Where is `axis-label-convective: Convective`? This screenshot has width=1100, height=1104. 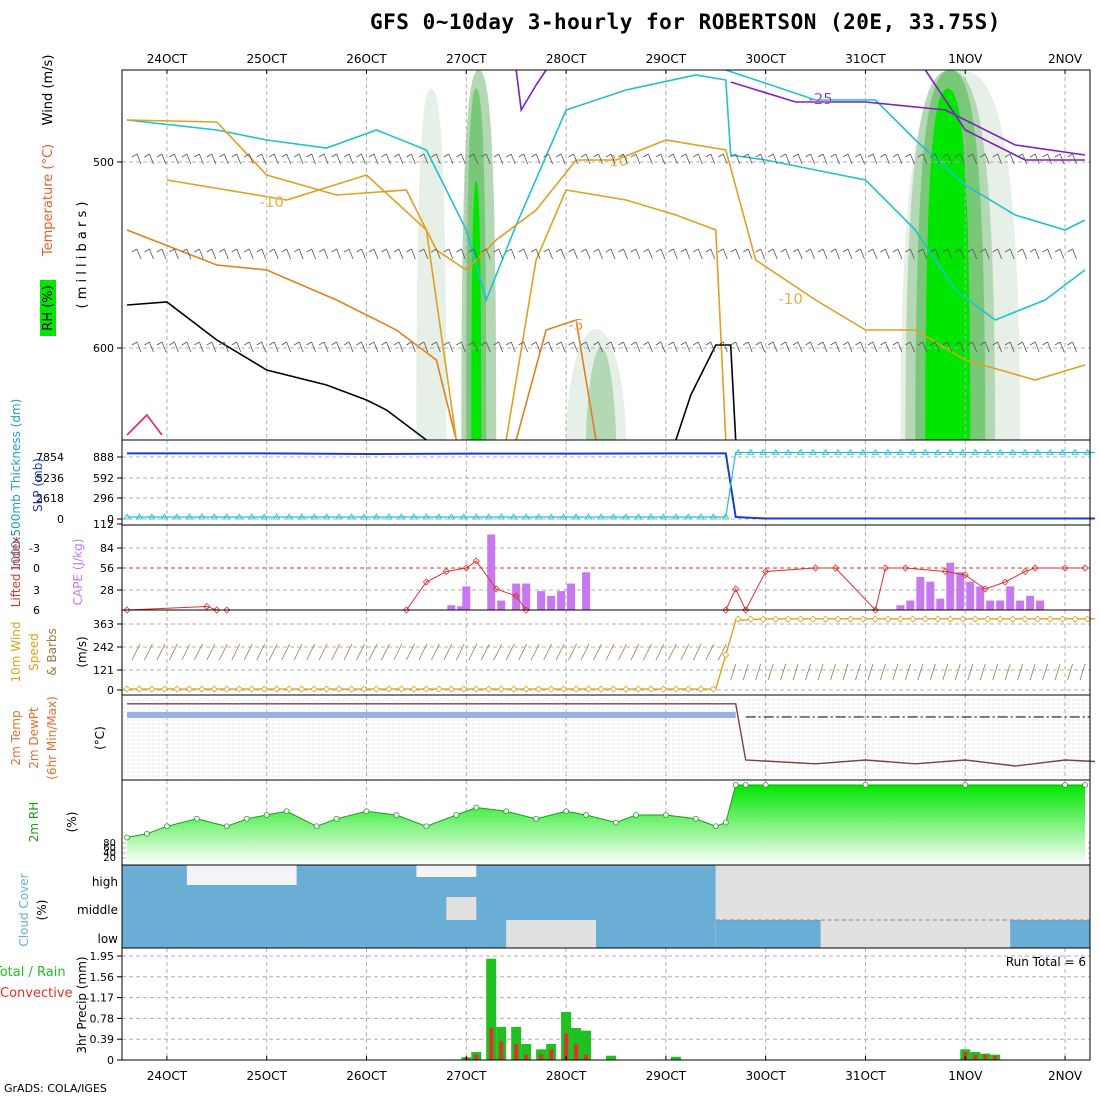
axis-label-convective: Convective is located at coordinates (36, 993).